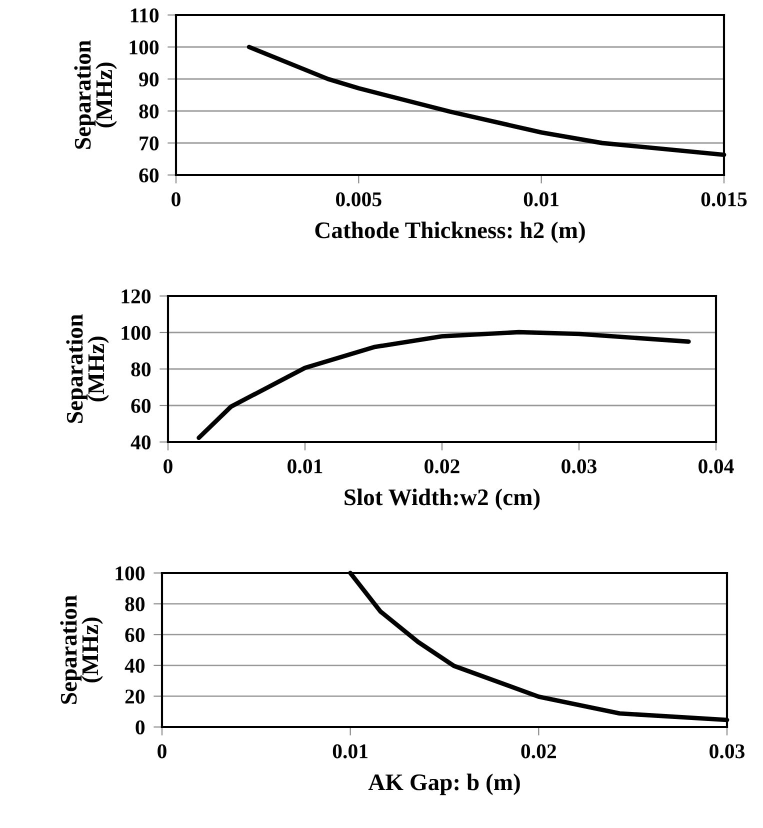 The image size is (763, 828). I want to click on y-tick-label: 70, so click(149, 143).